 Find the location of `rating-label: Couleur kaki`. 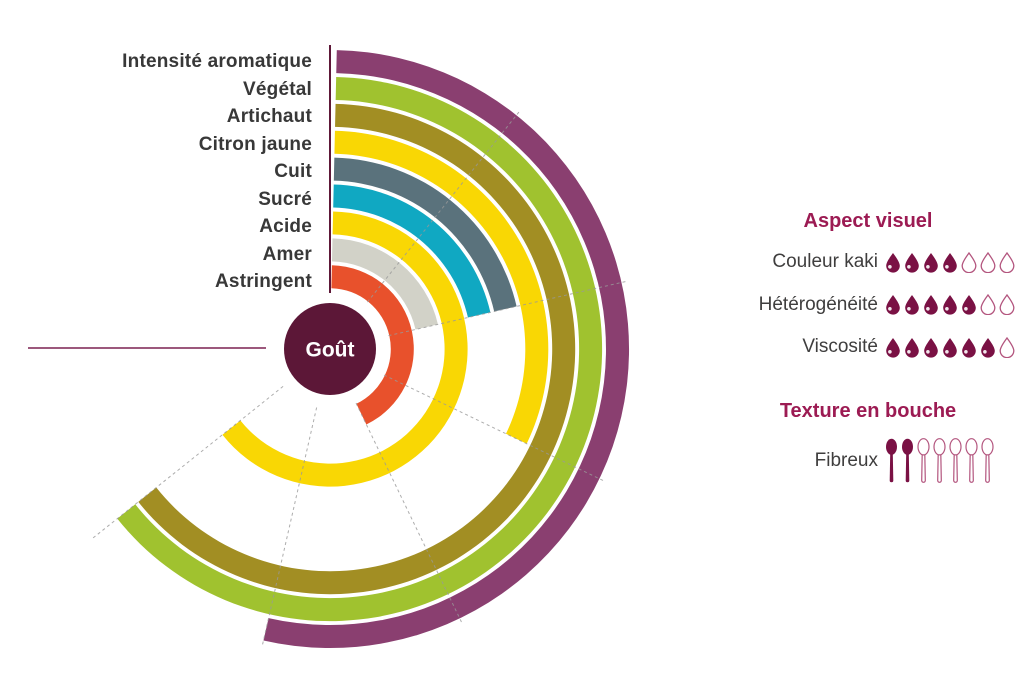

rating-label: Couleur kaki is located at coordinates (825, 261).